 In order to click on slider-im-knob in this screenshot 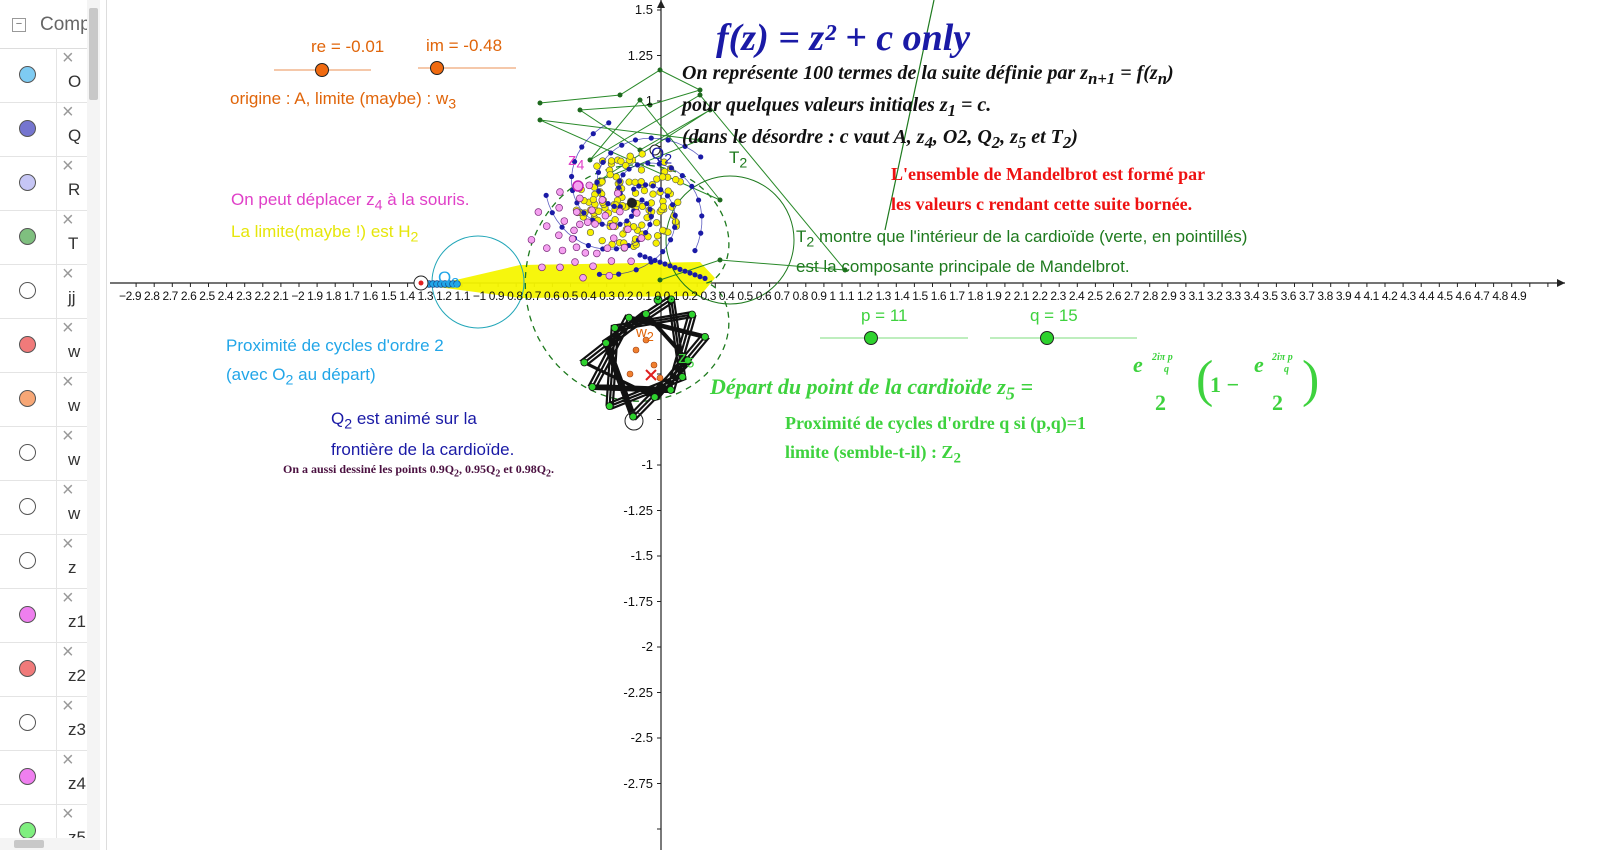, I will do `click(437, 68)`.